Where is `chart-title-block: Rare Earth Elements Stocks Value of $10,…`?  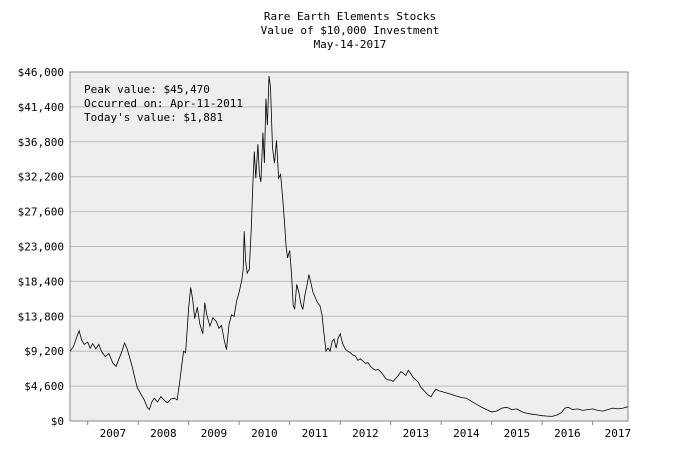 chart-title-block: Rare Earth Elements Stocks Value of $10,… is located at coordinates (350, 31).